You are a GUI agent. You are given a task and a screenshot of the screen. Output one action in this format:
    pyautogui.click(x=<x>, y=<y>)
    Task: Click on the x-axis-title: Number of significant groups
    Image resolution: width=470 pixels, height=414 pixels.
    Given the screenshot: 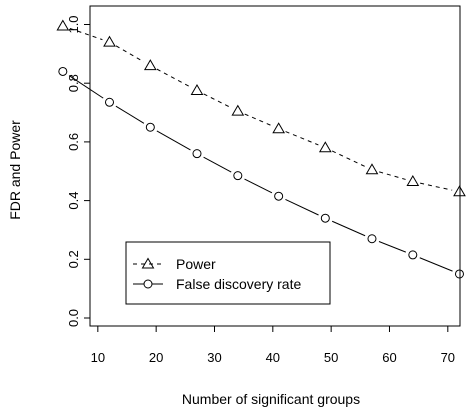 What is the action you would take?
    pyautogui.click(x=271, y=399)
    